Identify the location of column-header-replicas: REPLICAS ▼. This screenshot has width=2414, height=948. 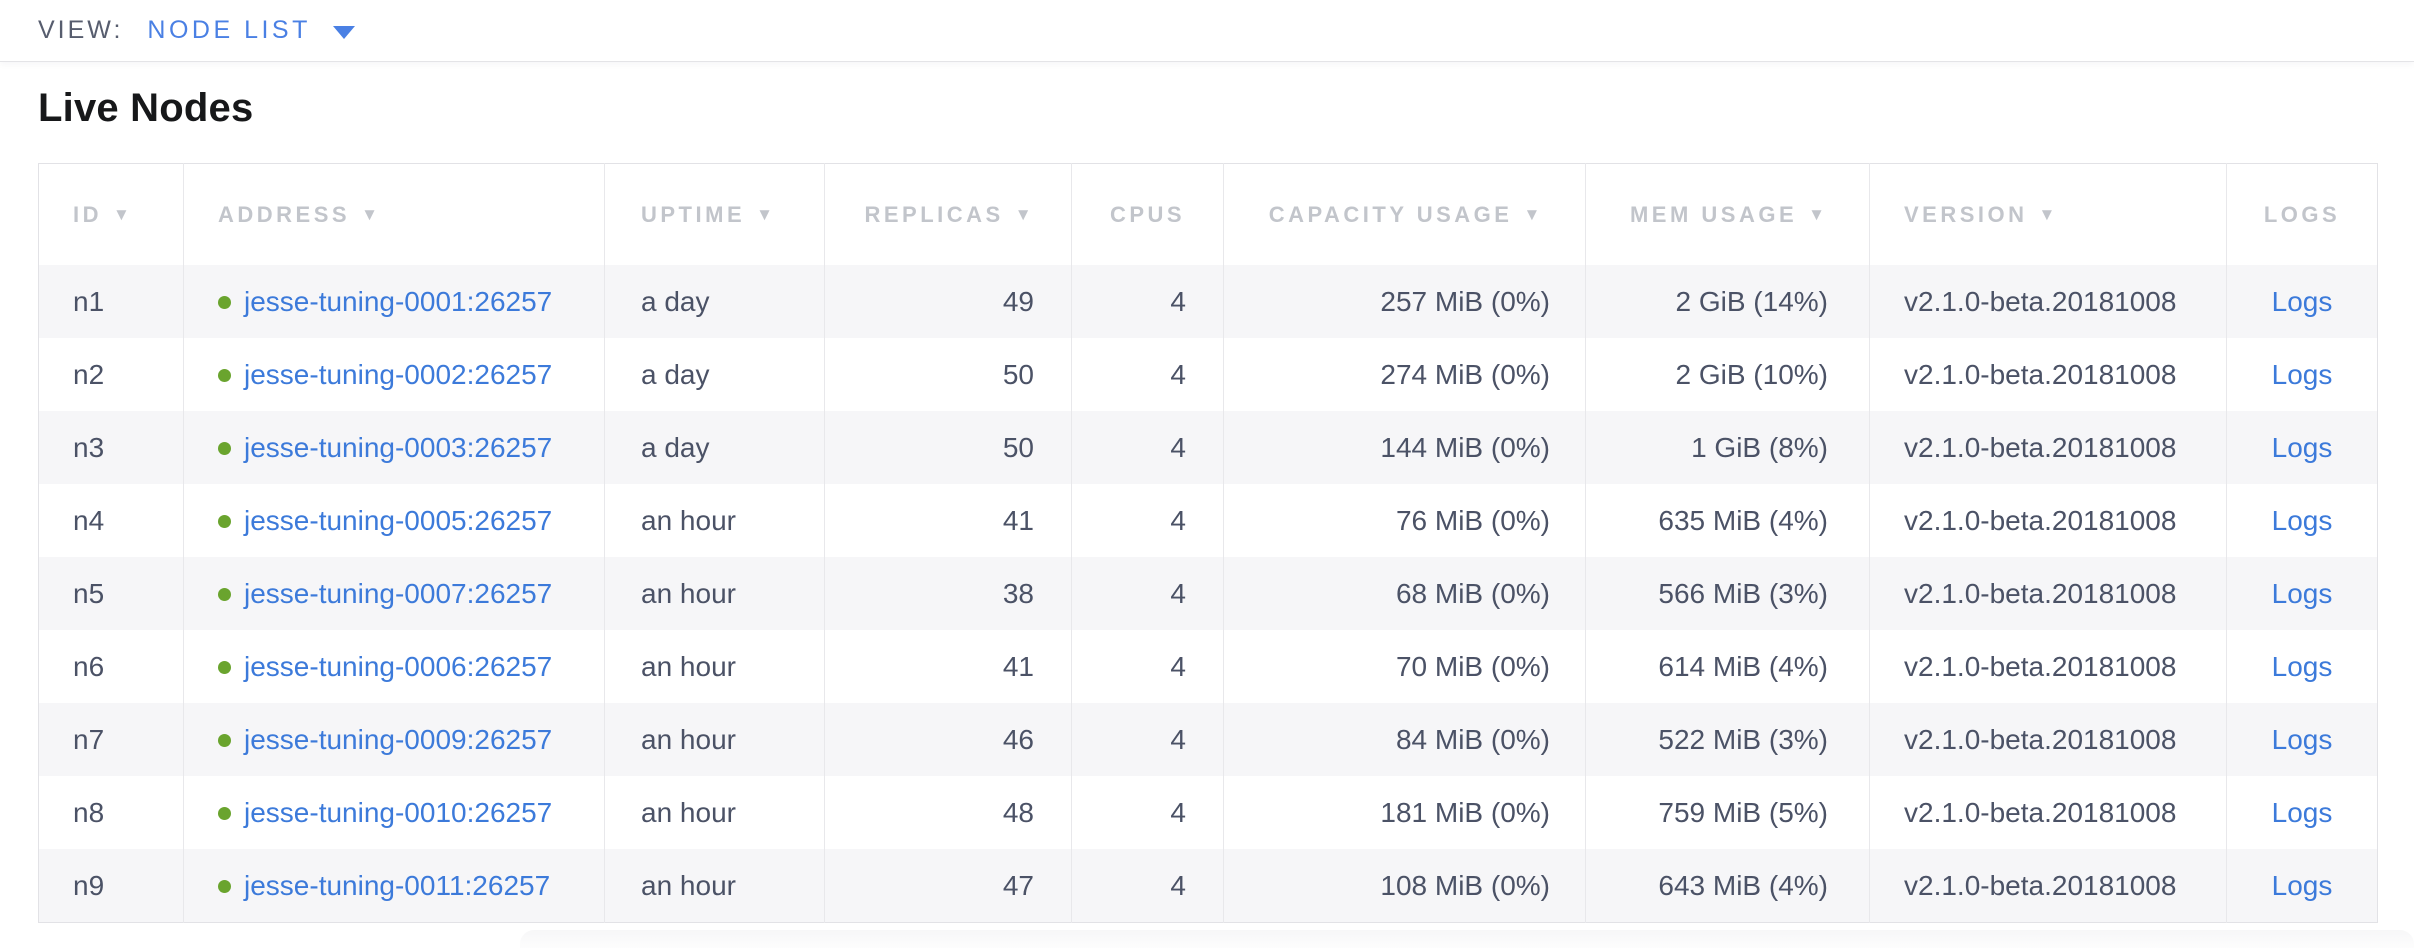
(948, 214).